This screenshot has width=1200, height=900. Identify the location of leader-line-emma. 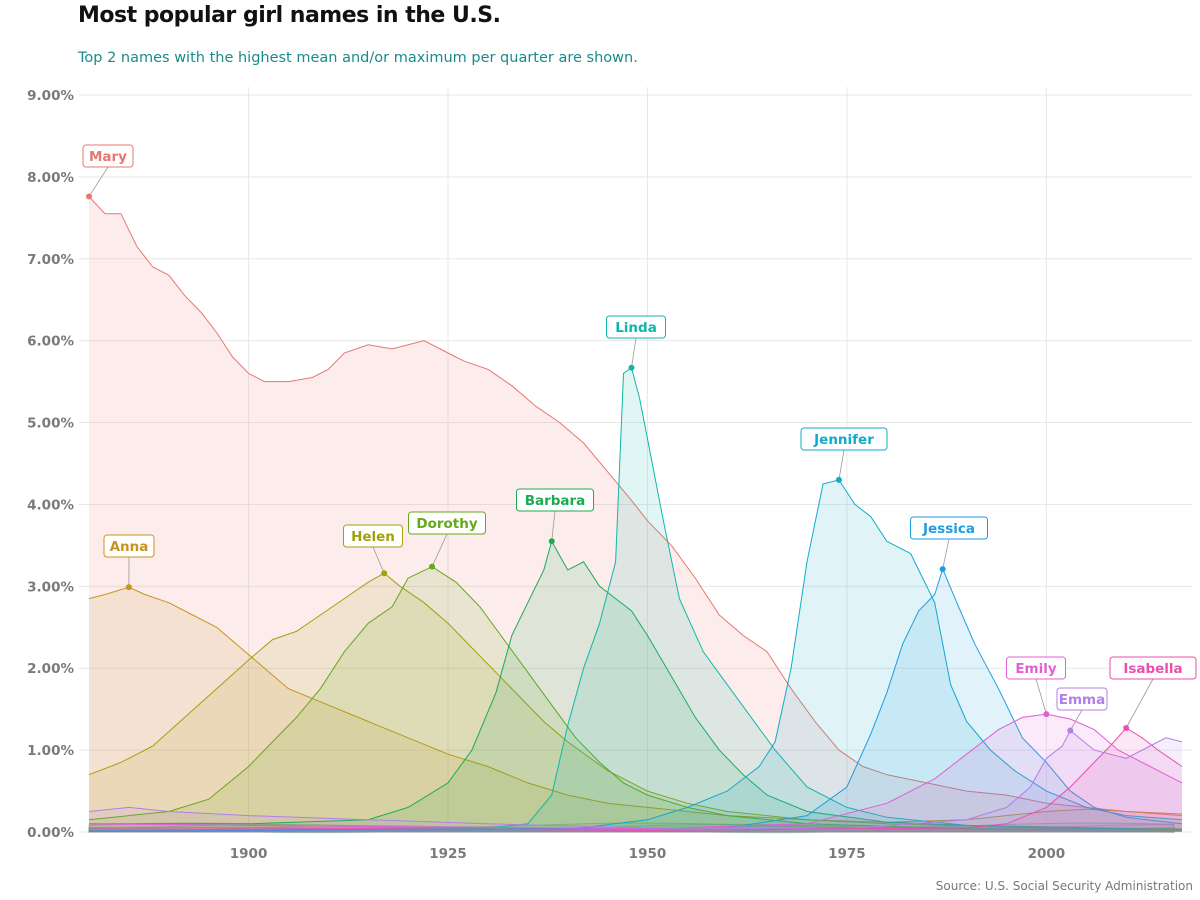
(1076, 720).